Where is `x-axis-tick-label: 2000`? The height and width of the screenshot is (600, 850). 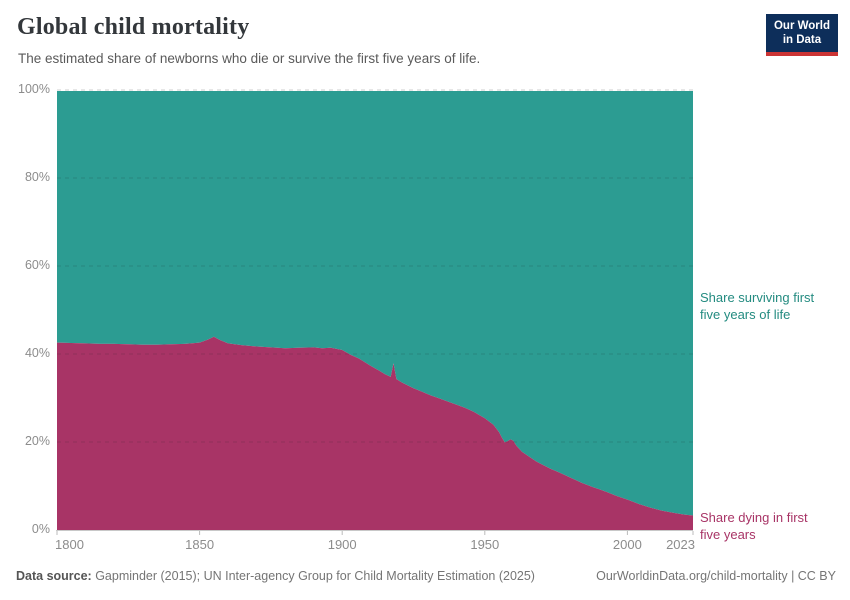 x-axis-tick-label: 2000 is located at coordinates (627, 544).